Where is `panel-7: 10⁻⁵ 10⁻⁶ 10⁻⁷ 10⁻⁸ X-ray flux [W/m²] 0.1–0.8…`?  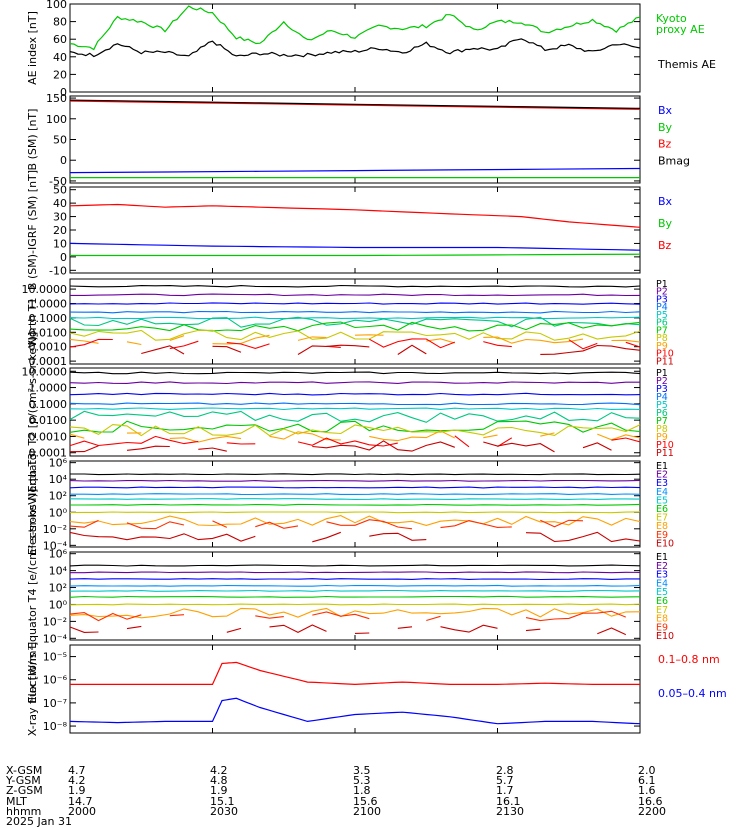
panel-7: 10⁻⁵ 10⁻⁶ 10⁻⁷ 10⁻⁸ X-ray flux [W/m²] 0.1–0.8… is located at coordinates (376, 689).